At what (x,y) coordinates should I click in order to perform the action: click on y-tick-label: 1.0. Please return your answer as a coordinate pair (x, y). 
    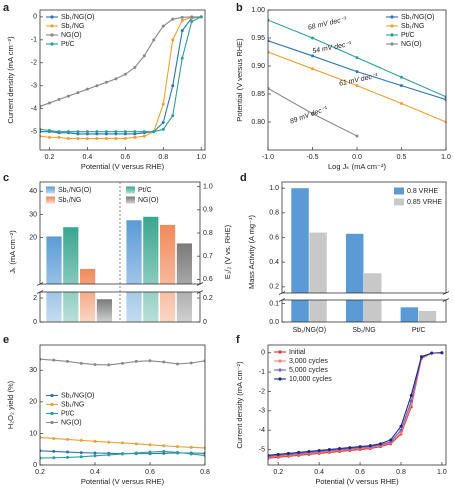
    Looking at the image, I should click on (208, 186).